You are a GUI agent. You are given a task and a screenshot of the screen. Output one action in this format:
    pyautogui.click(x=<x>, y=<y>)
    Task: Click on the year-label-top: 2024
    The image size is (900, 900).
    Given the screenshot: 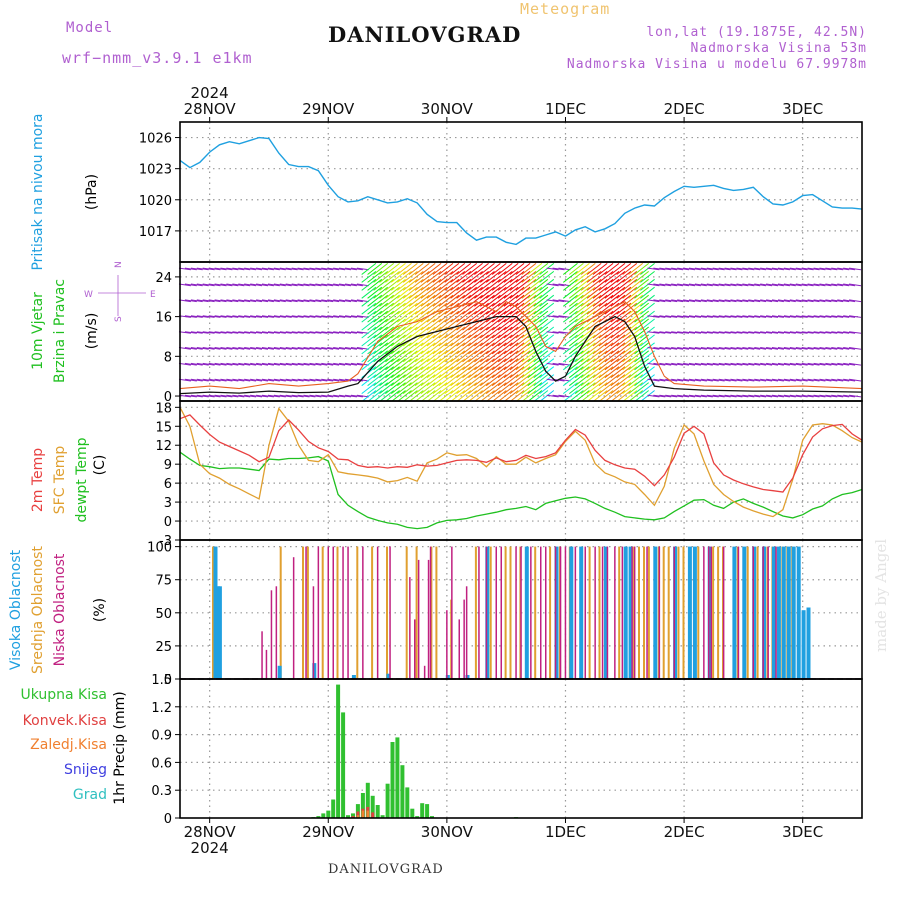 What is the action you would take?
    pyautogui.click(x=210, y=93)
    